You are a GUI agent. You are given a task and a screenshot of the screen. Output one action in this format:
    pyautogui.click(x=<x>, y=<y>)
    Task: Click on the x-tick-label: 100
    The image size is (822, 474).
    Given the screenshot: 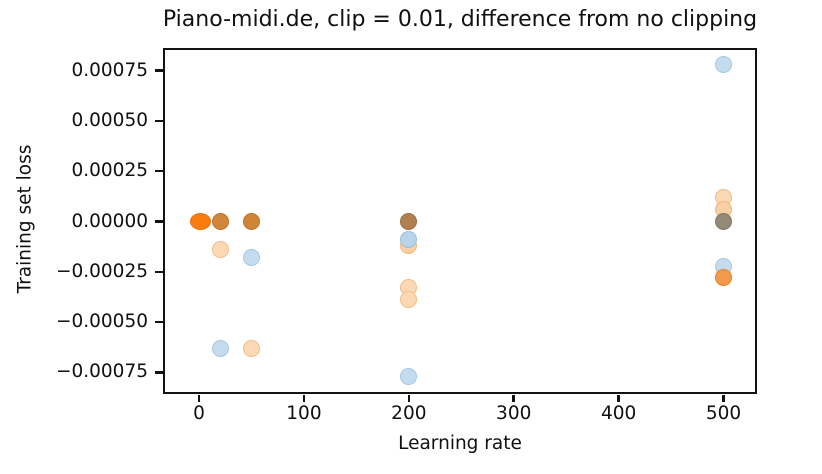 What is the action you would take?
    pyautogui.click(x=304, y=413)
    